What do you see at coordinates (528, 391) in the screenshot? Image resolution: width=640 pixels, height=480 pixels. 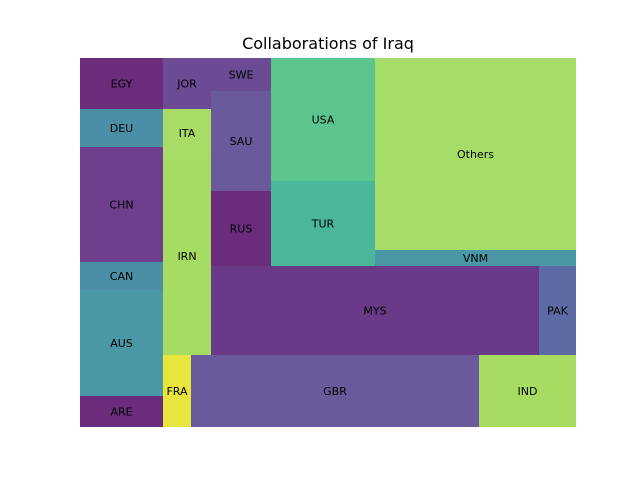 I see `tile-label-ind: IND` at bounding box center [528, 391].